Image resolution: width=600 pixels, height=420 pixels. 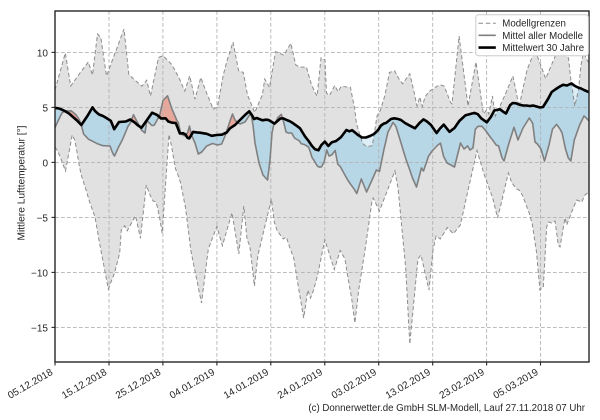 I want to click on svg-text: Modellgrenzen, so click(x=534, y=24).